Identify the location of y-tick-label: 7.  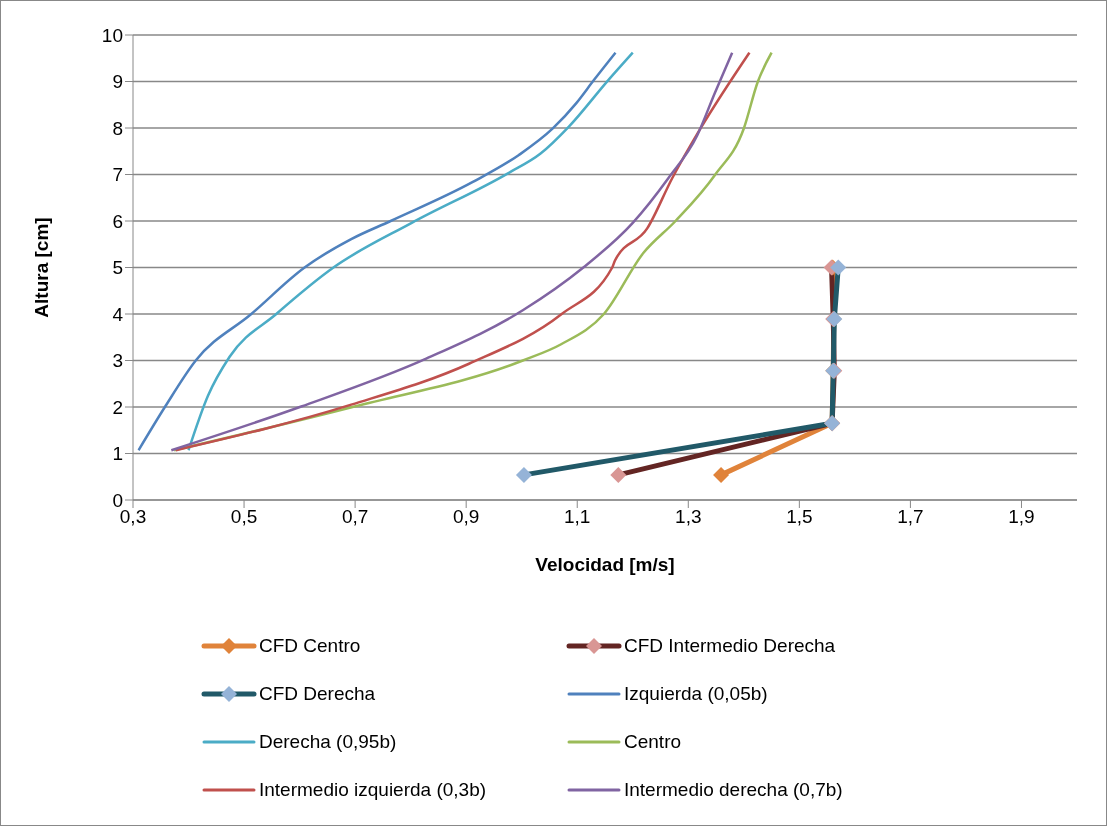
(117, 175).